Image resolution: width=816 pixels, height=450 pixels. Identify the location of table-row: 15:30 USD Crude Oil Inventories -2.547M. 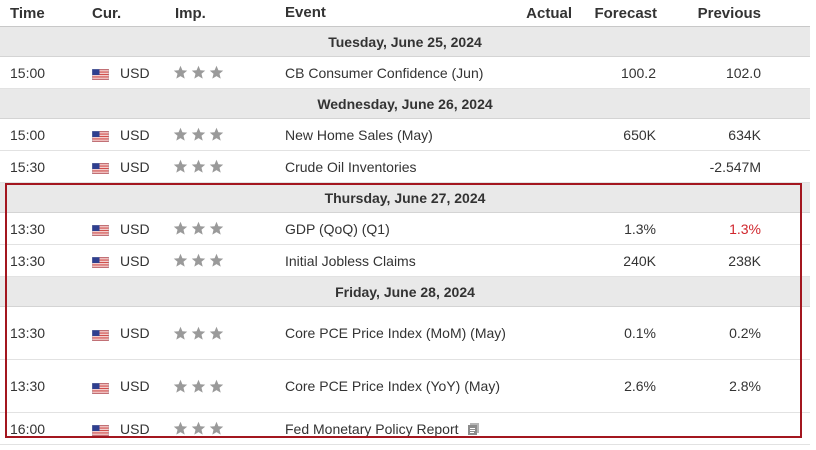
(405, 167).